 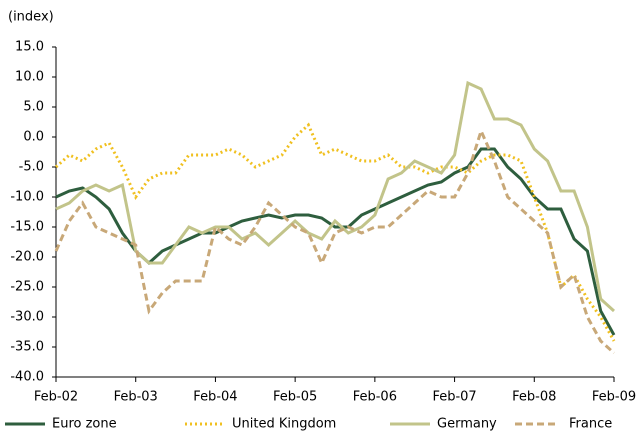 What do you see at coordinates (27, 377) in the screenshot?
I see `y-tick-label: -40.0` at bounding box center [27, 377].